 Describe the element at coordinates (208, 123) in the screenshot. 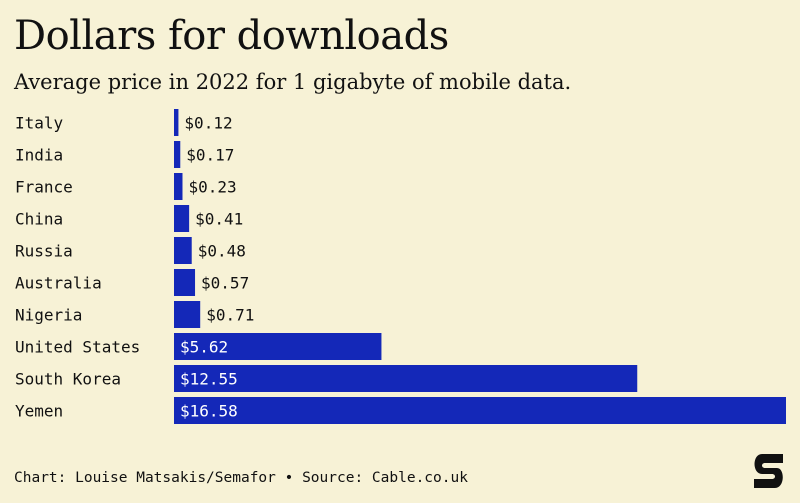

I see `value-label: $0.12` at that location.